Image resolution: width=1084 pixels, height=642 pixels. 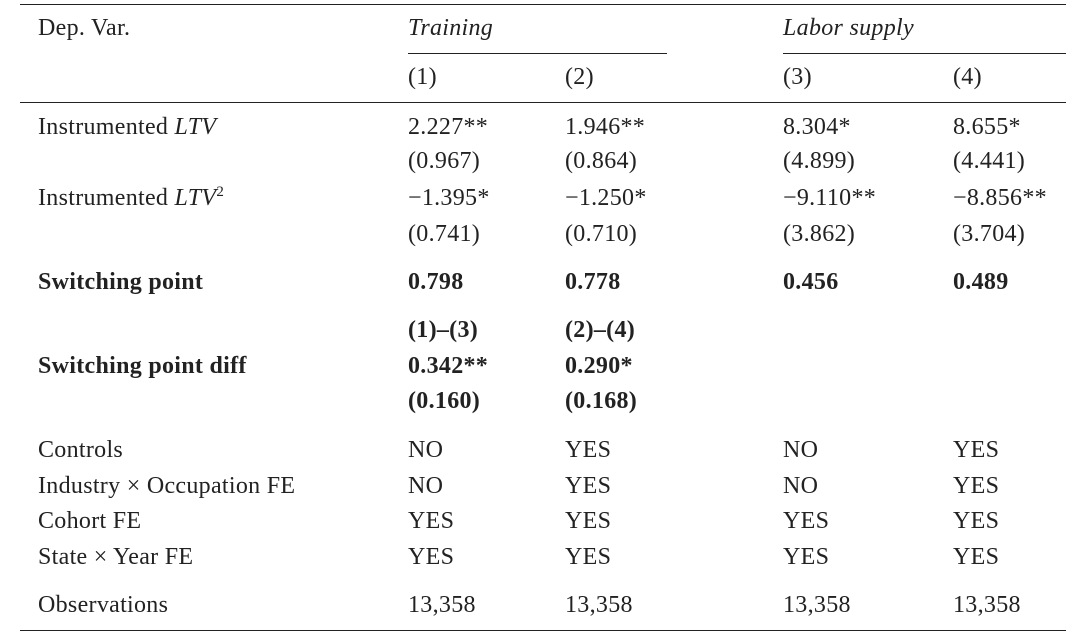 What do you see at coordinates (601, 234) in the screenshot?
I see `cell: (0.710)` at bounding box center [601, 234].